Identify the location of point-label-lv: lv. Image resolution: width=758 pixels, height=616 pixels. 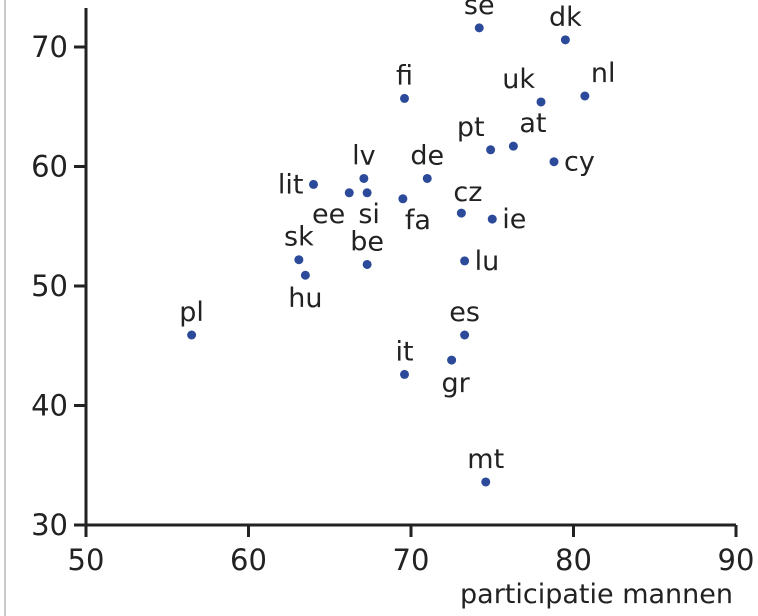
(364, 155).